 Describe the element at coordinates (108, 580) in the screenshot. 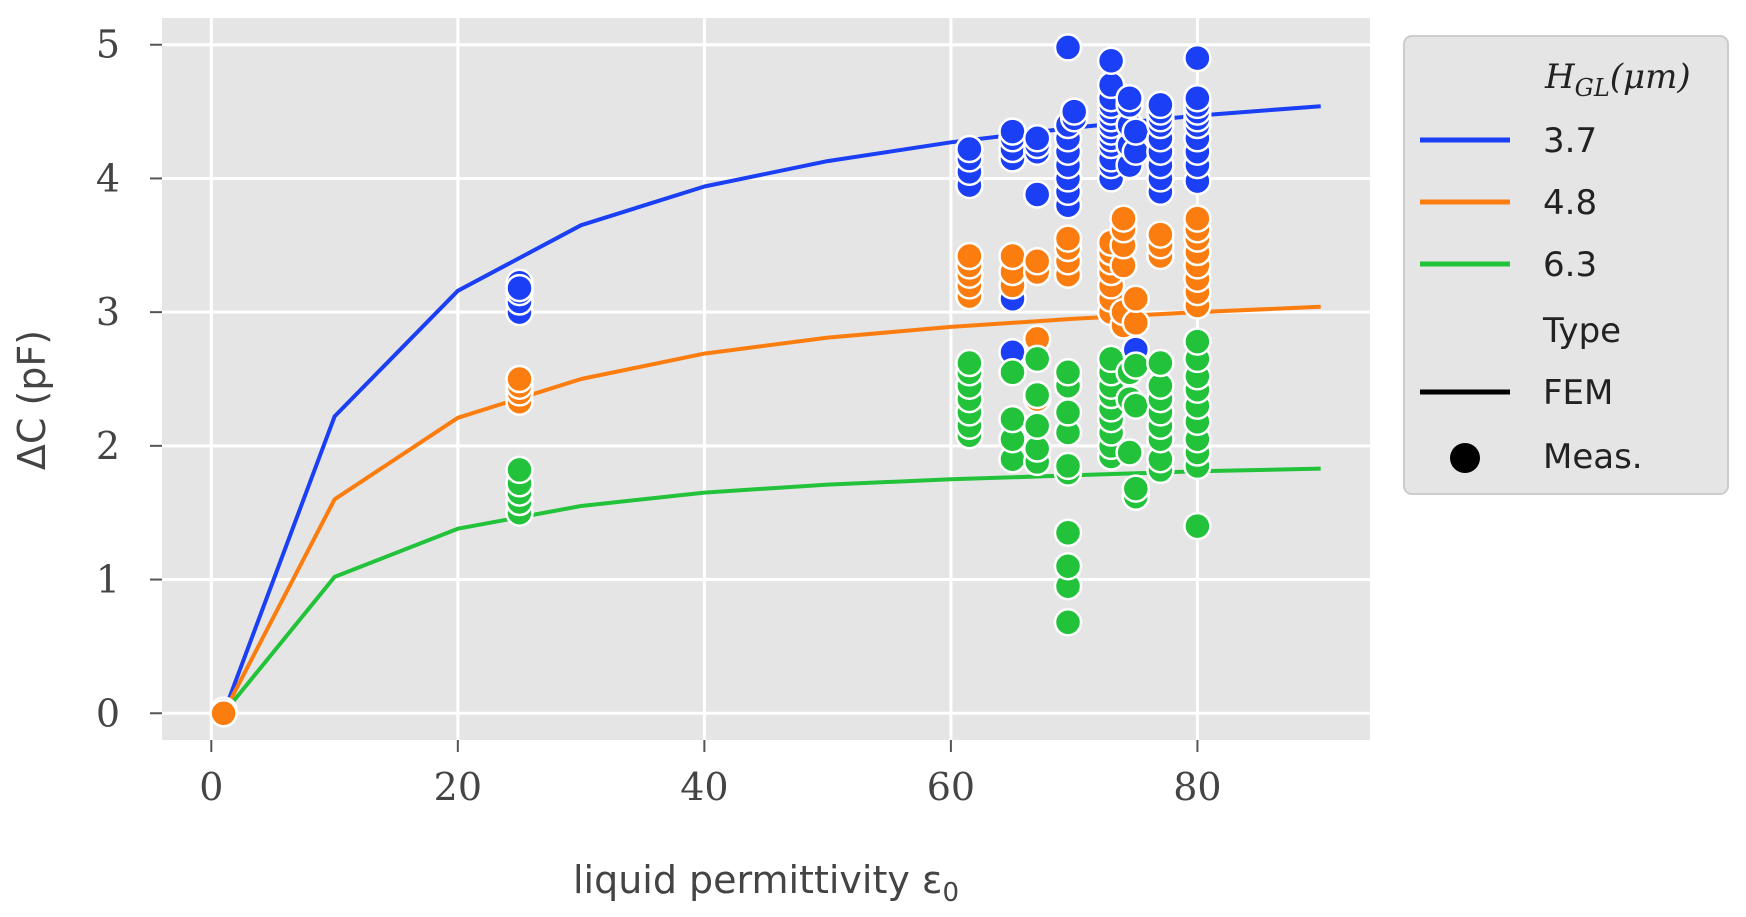

I see `y-tick-label: 1` at that location.